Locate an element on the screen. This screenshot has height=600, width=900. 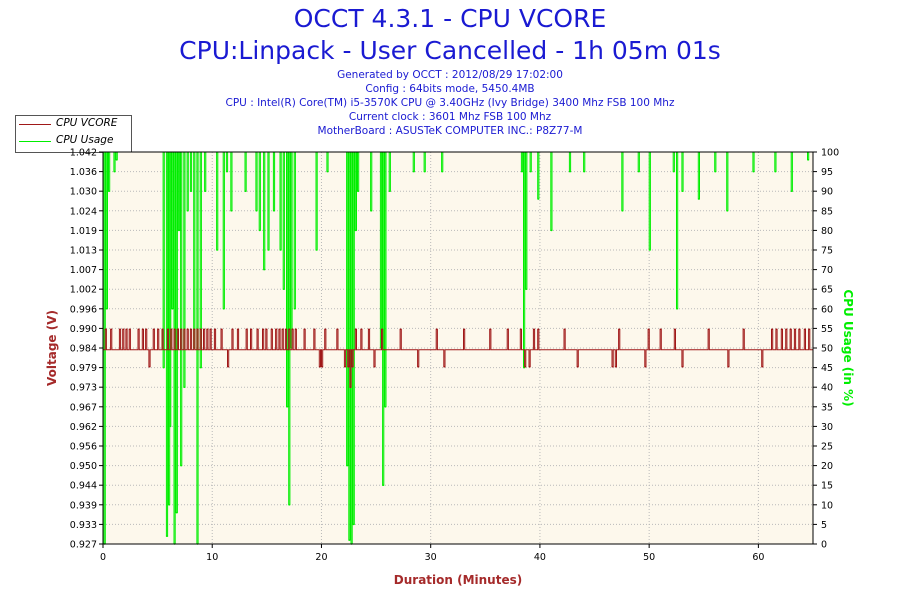
x-tick-label: 20 is located at coordinates (321, 557).